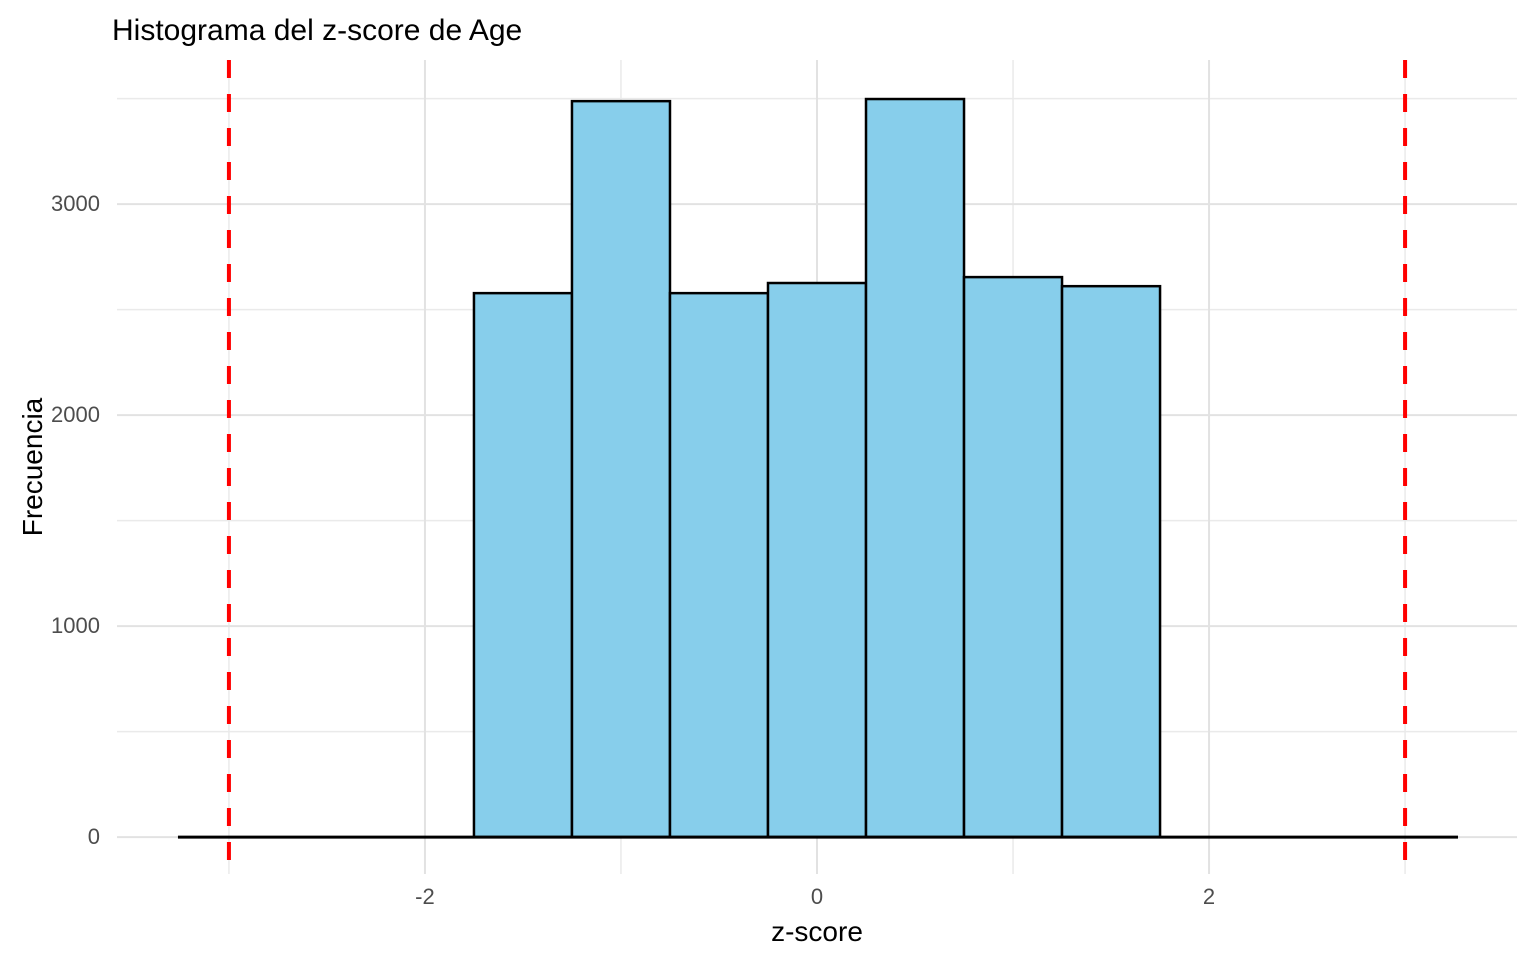 The image size is (1536, 960). What do you see at coordinates (75, 204) in the screenshot?
I see `y-tick-label: 3000` at bounding box center [75, 204].